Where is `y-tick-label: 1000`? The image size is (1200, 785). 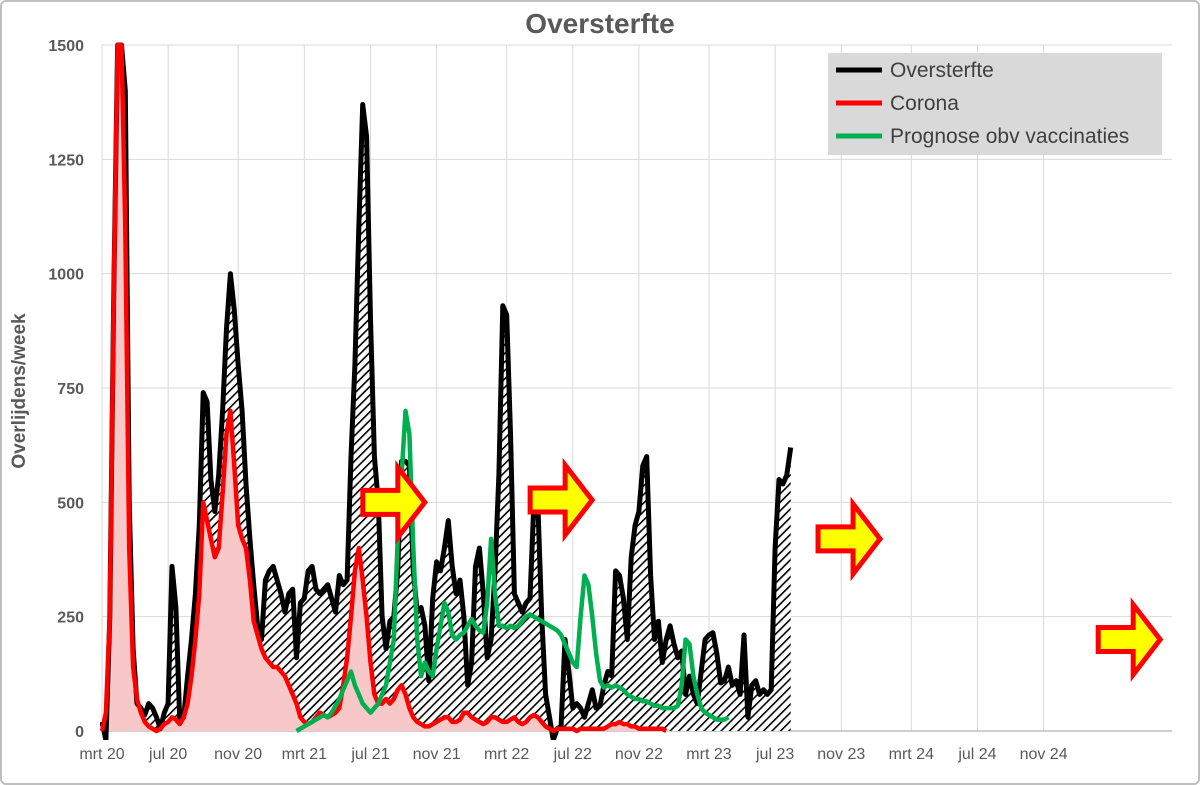 y-tick-label: 1000 is located at coordinates (66, 275).